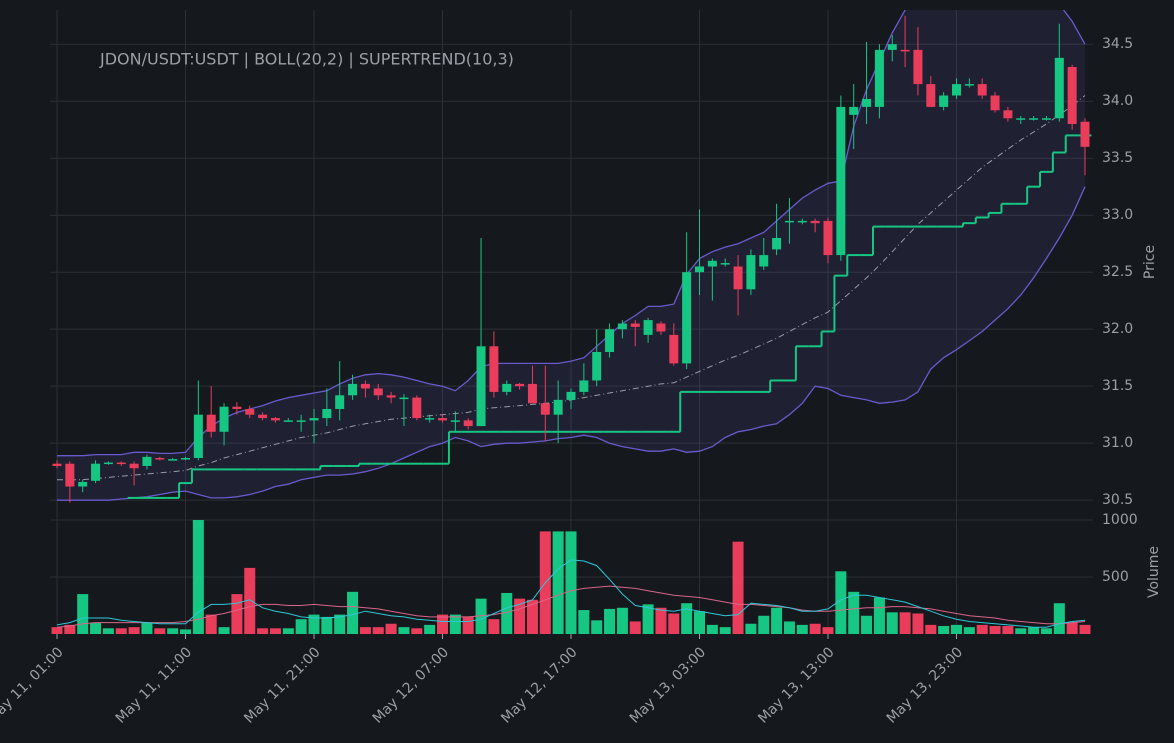  I want to click on volume-axis-label: Volume, so click(1154, 572).